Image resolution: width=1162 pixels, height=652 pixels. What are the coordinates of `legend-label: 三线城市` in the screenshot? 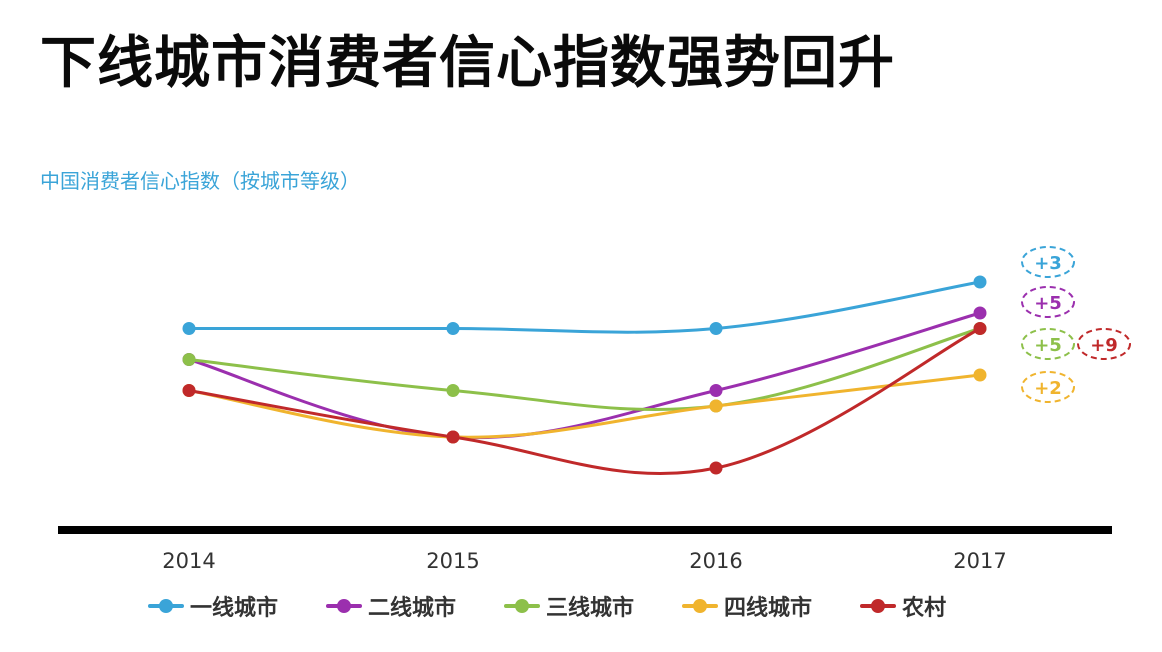 It's located at (590, 608).